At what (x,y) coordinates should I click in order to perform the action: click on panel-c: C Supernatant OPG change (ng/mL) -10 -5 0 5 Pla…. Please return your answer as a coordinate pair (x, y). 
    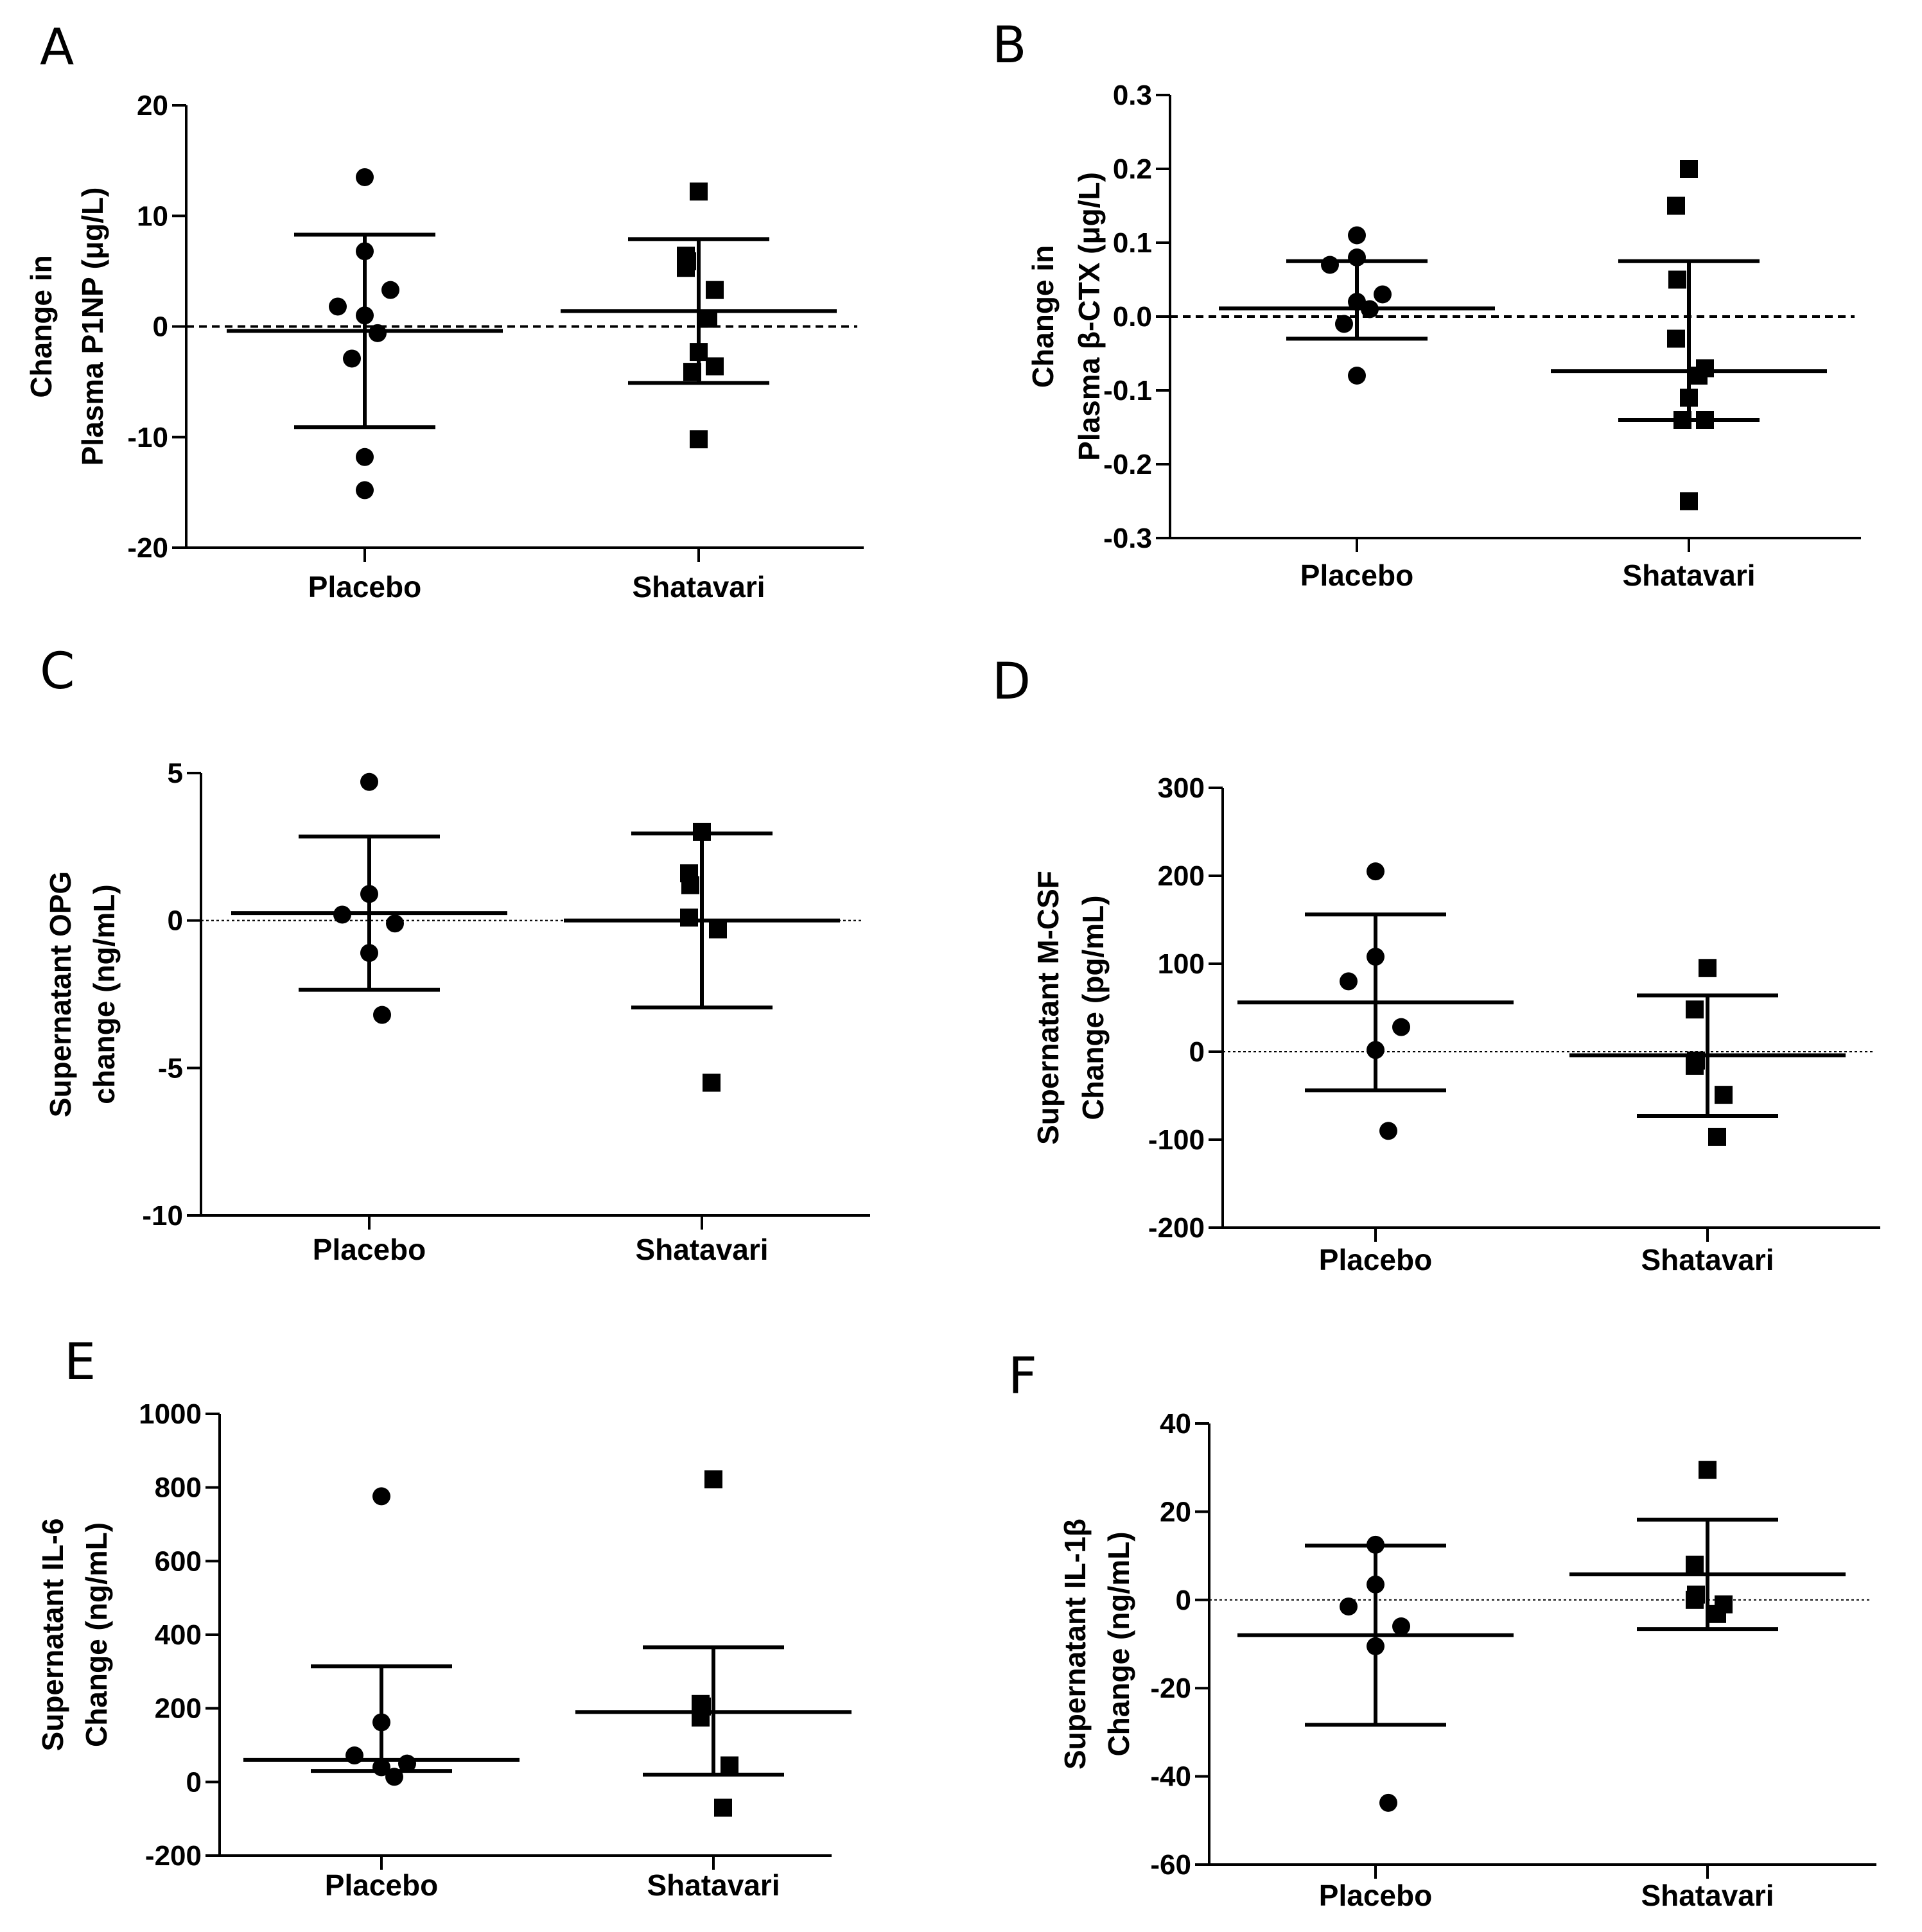
    Looking at the image, I should click on (455, 954).